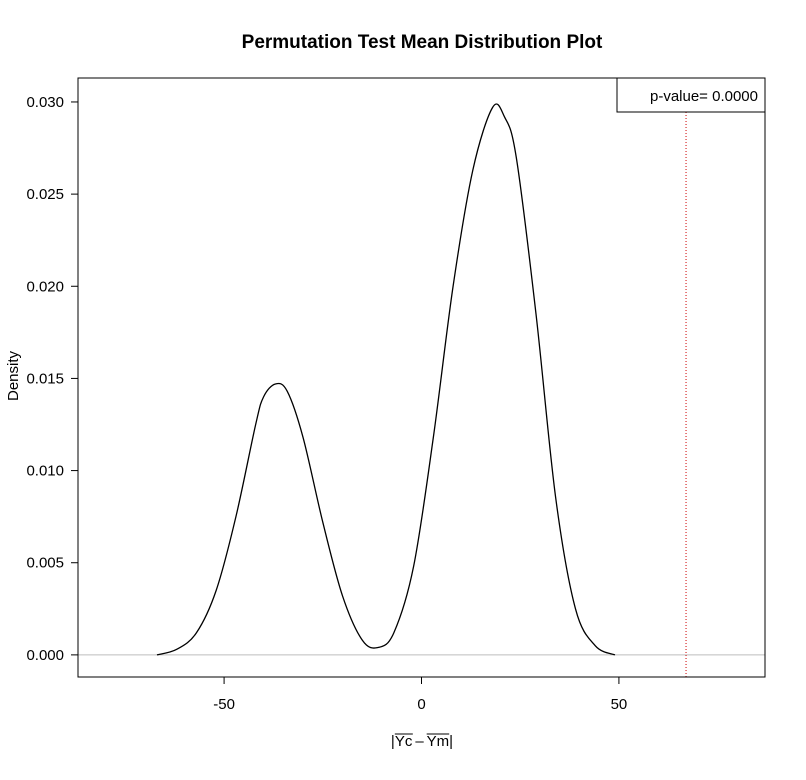  I want to click on x-tick-label: 0, so click(421, 704).